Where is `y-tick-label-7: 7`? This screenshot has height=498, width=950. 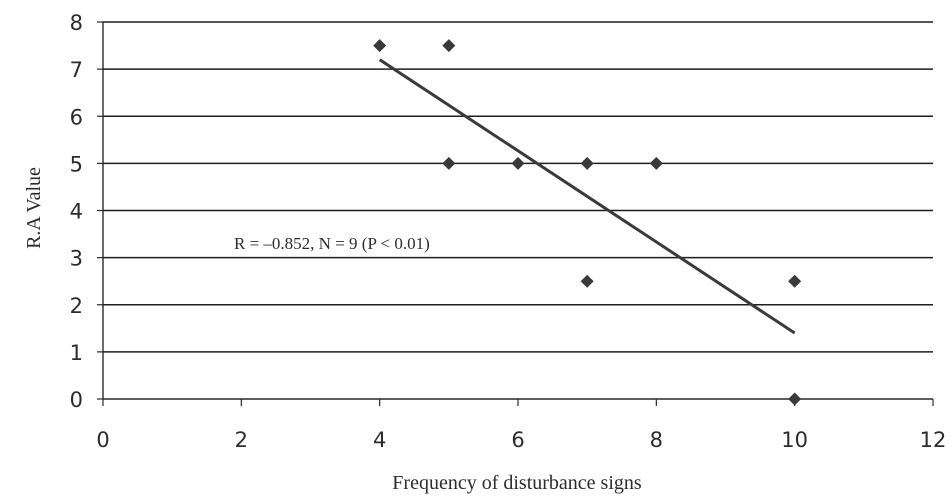
y-tick-label-7: 7 is located at coordinates (76, 70).